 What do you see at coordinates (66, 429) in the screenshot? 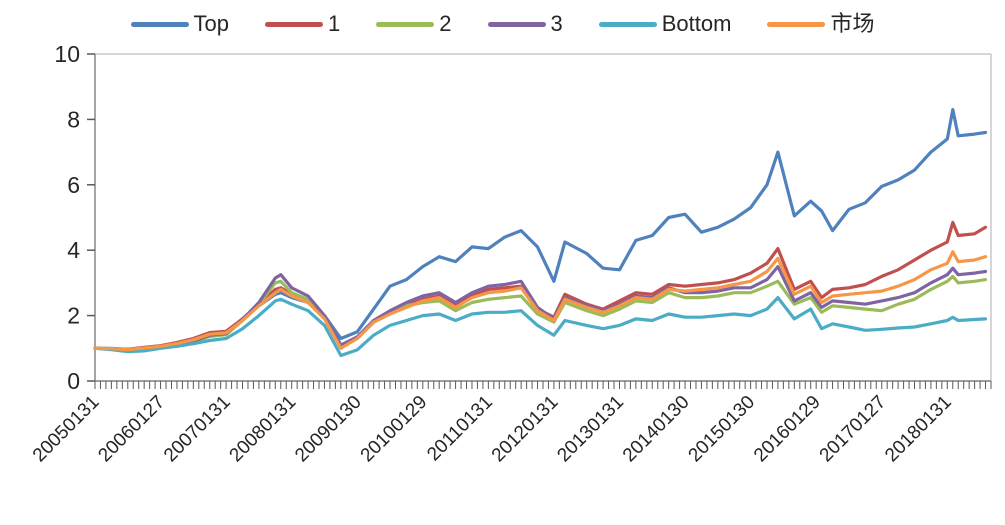
I see `x-tick-label: 20050131` at bounding box center [66, 429].